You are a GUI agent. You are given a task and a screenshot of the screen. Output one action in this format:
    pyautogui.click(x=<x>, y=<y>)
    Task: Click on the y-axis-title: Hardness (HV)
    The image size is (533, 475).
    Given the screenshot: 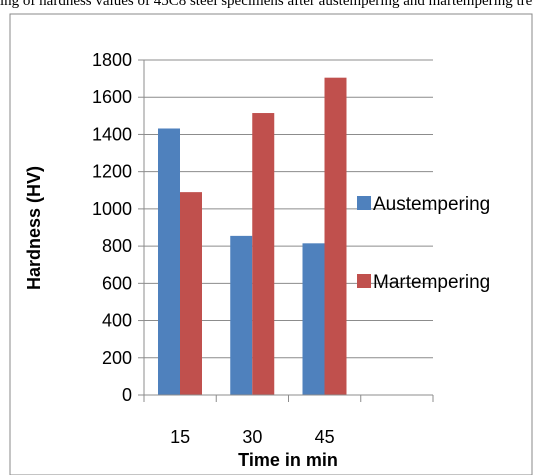 What is the action you would take?
    pyautogui.click(x=34, y=228)
    